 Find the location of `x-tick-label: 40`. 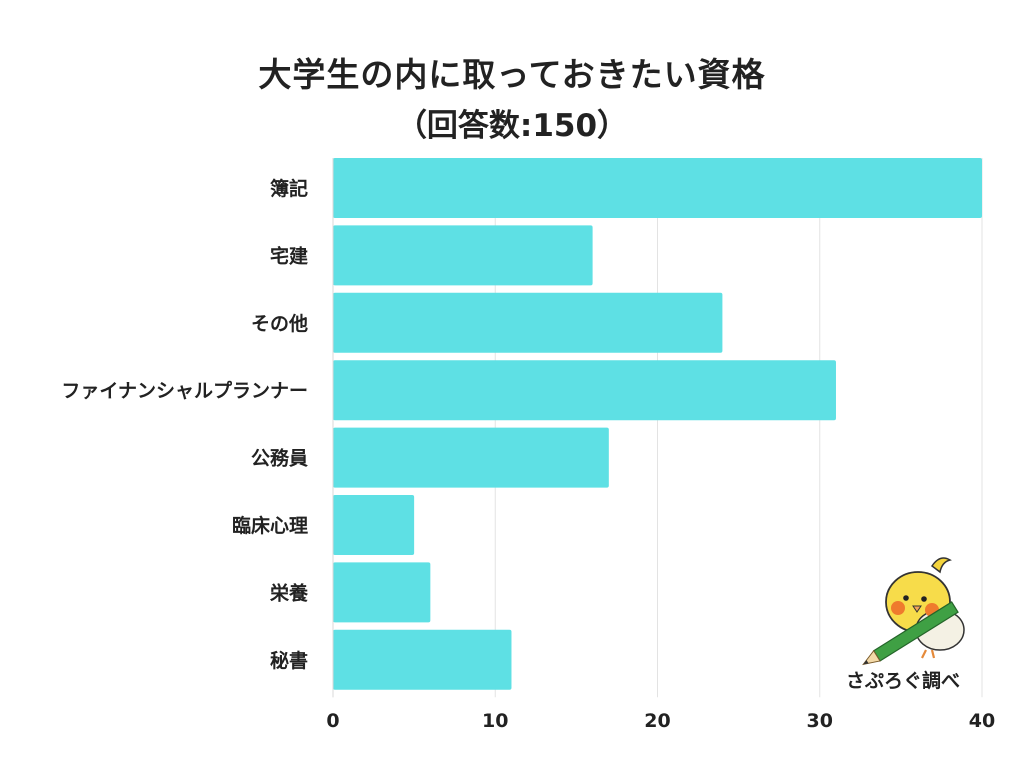

x-tick-label: 40 is located at coordinates (982, 721).